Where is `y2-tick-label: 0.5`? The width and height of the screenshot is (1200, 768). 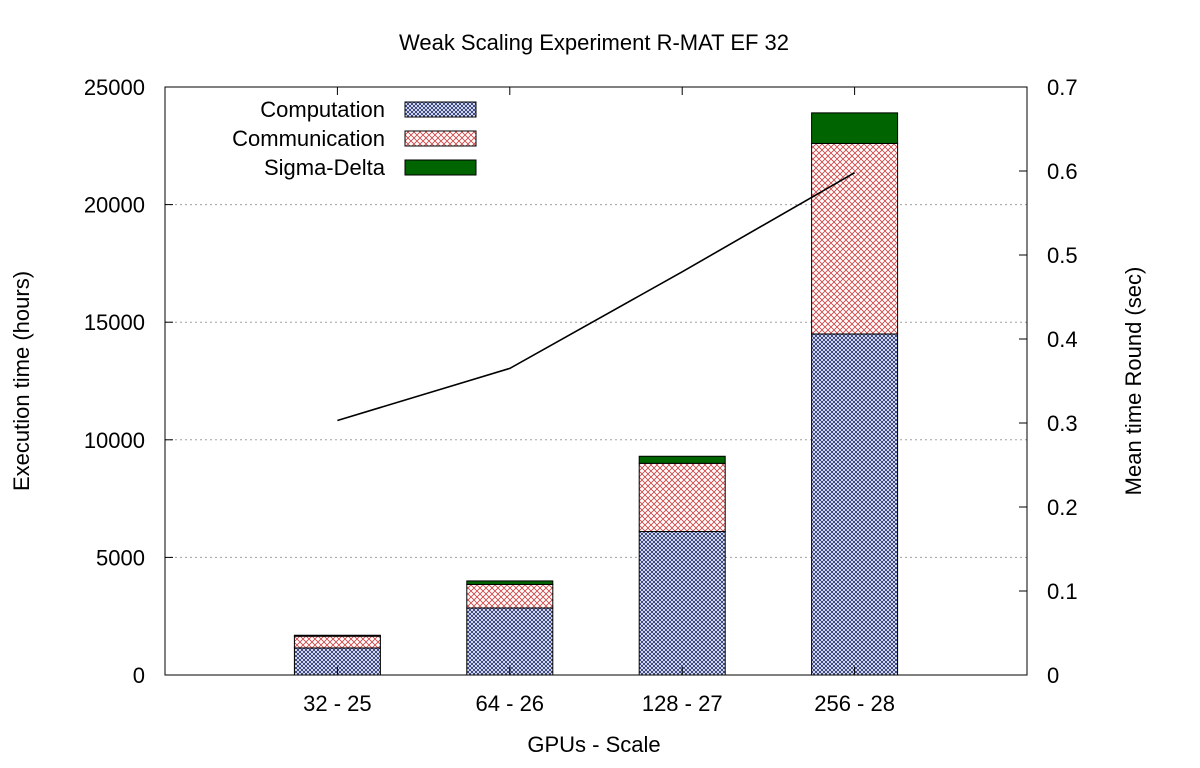 y2-tick-label: 0.5 is located at coordinates (1062, 255).